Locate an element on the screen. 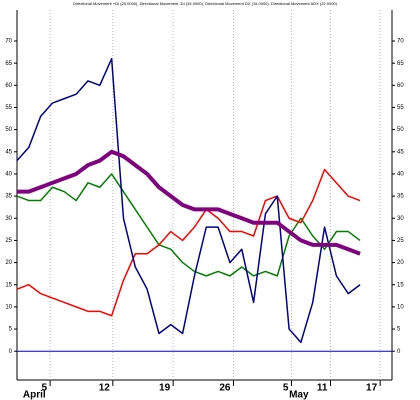  y-tick-label: 65 is located at coordinates (8, 64).